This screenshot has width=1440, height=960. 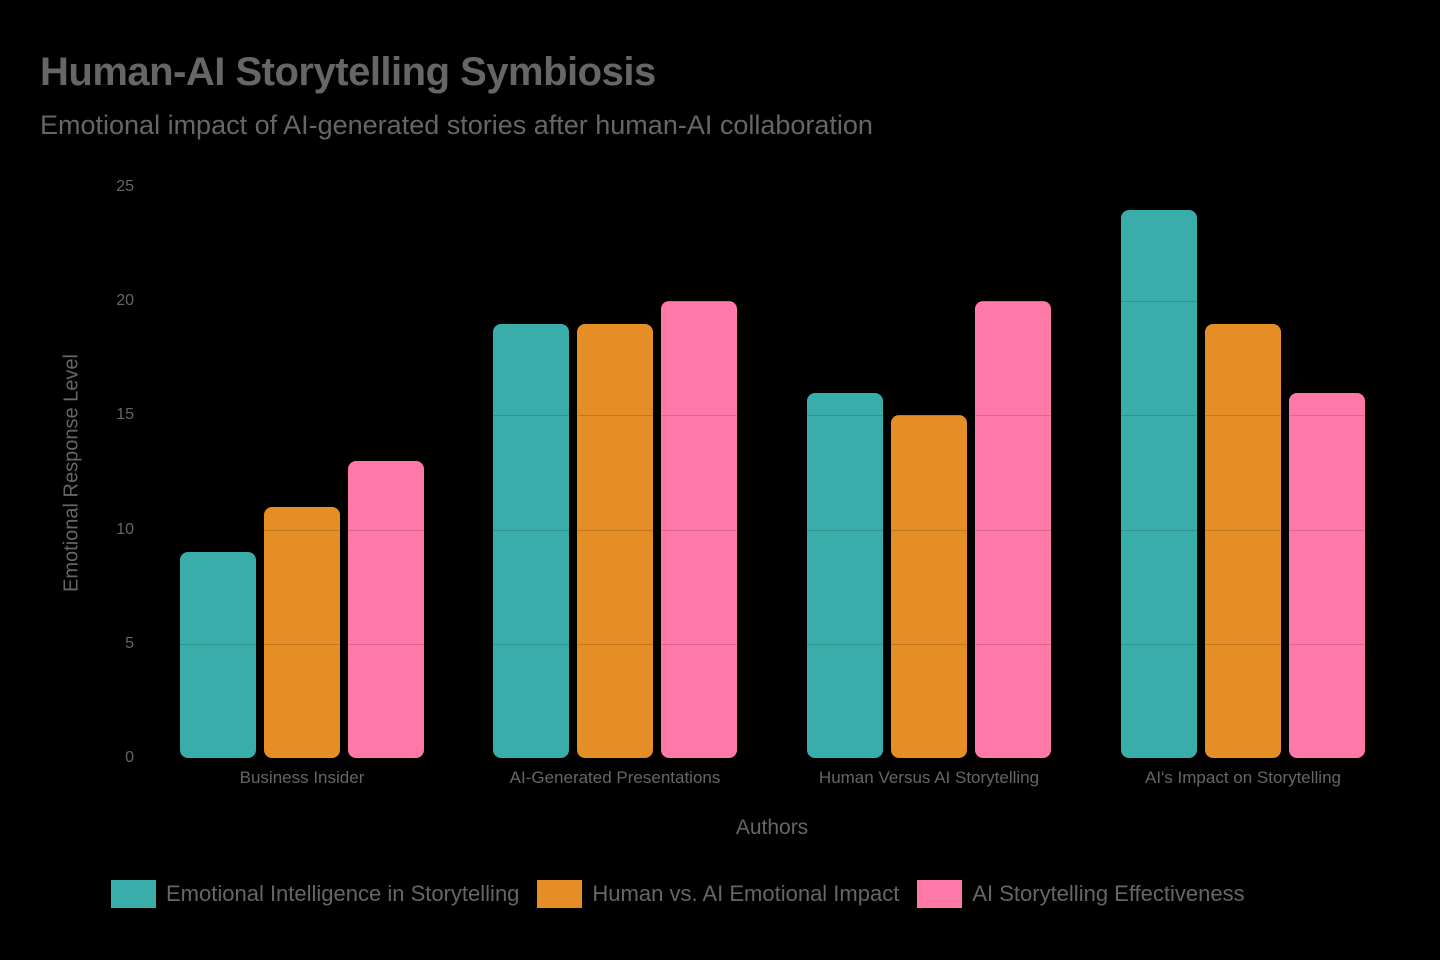 I want to click on legend-item: Emotional Intelligence in Storytelling, so click(x=315, y=894).